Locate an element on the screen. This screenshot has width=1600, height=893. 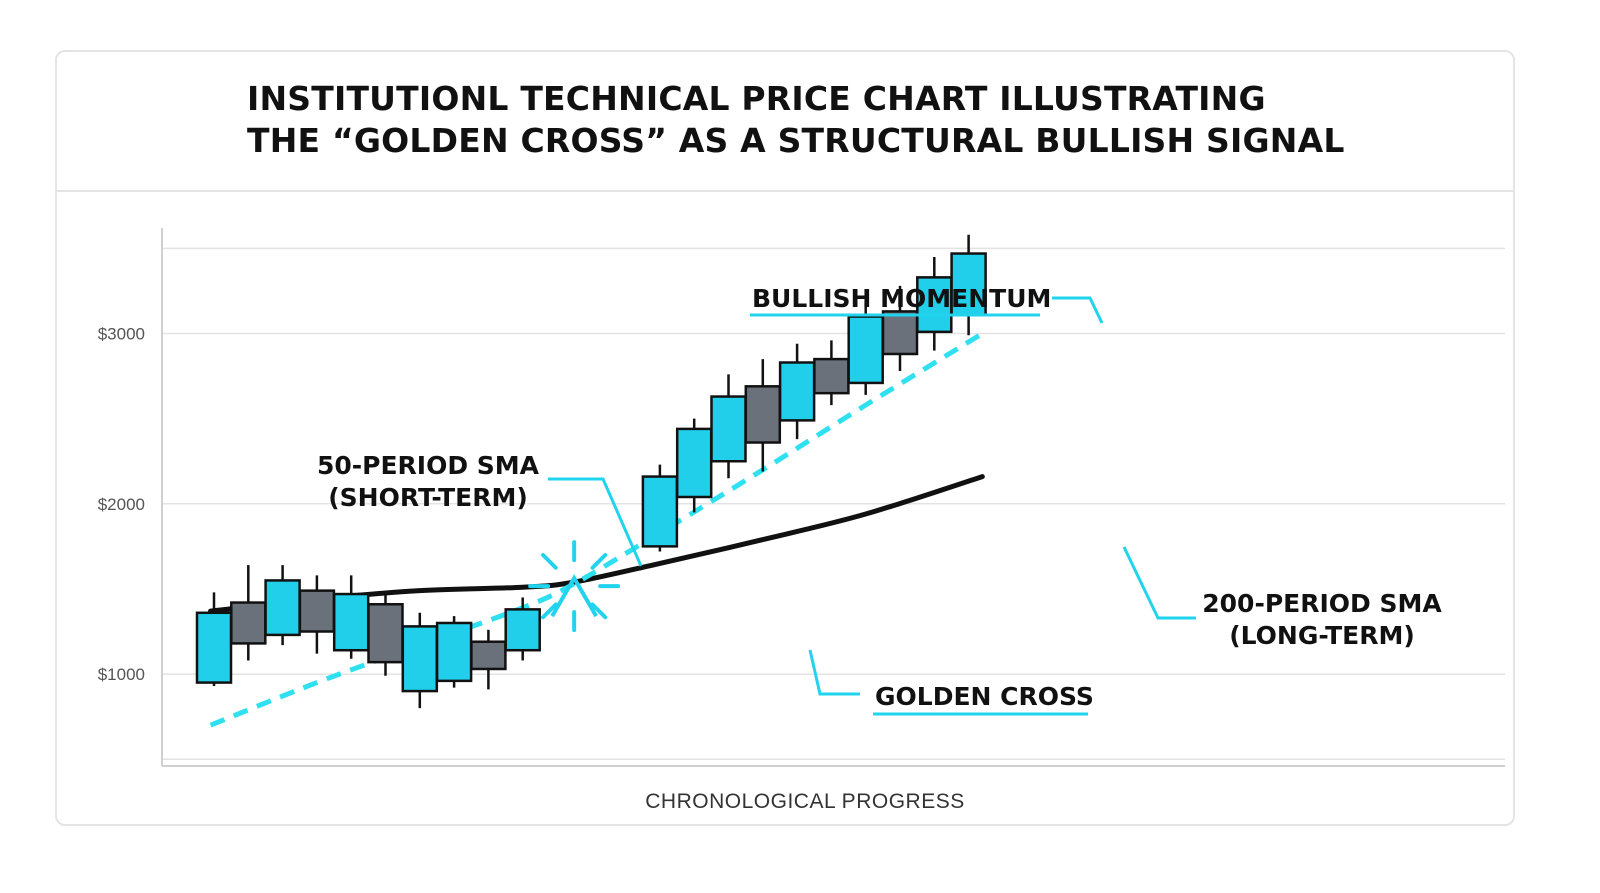
golden-cross-leader is located at coordinates (834, 672).